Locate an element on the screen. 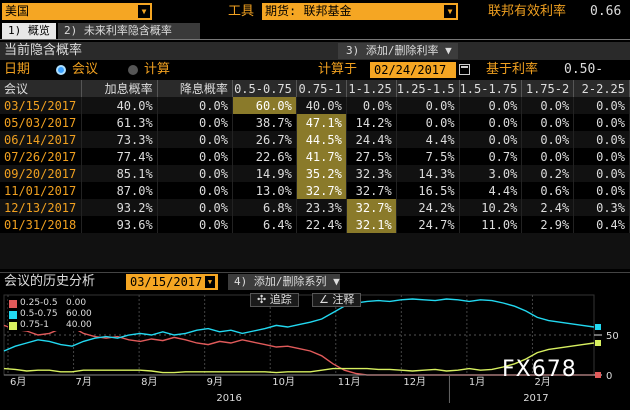 The image size is (630, 410). calc-radio is located at coordinates (133, 70).